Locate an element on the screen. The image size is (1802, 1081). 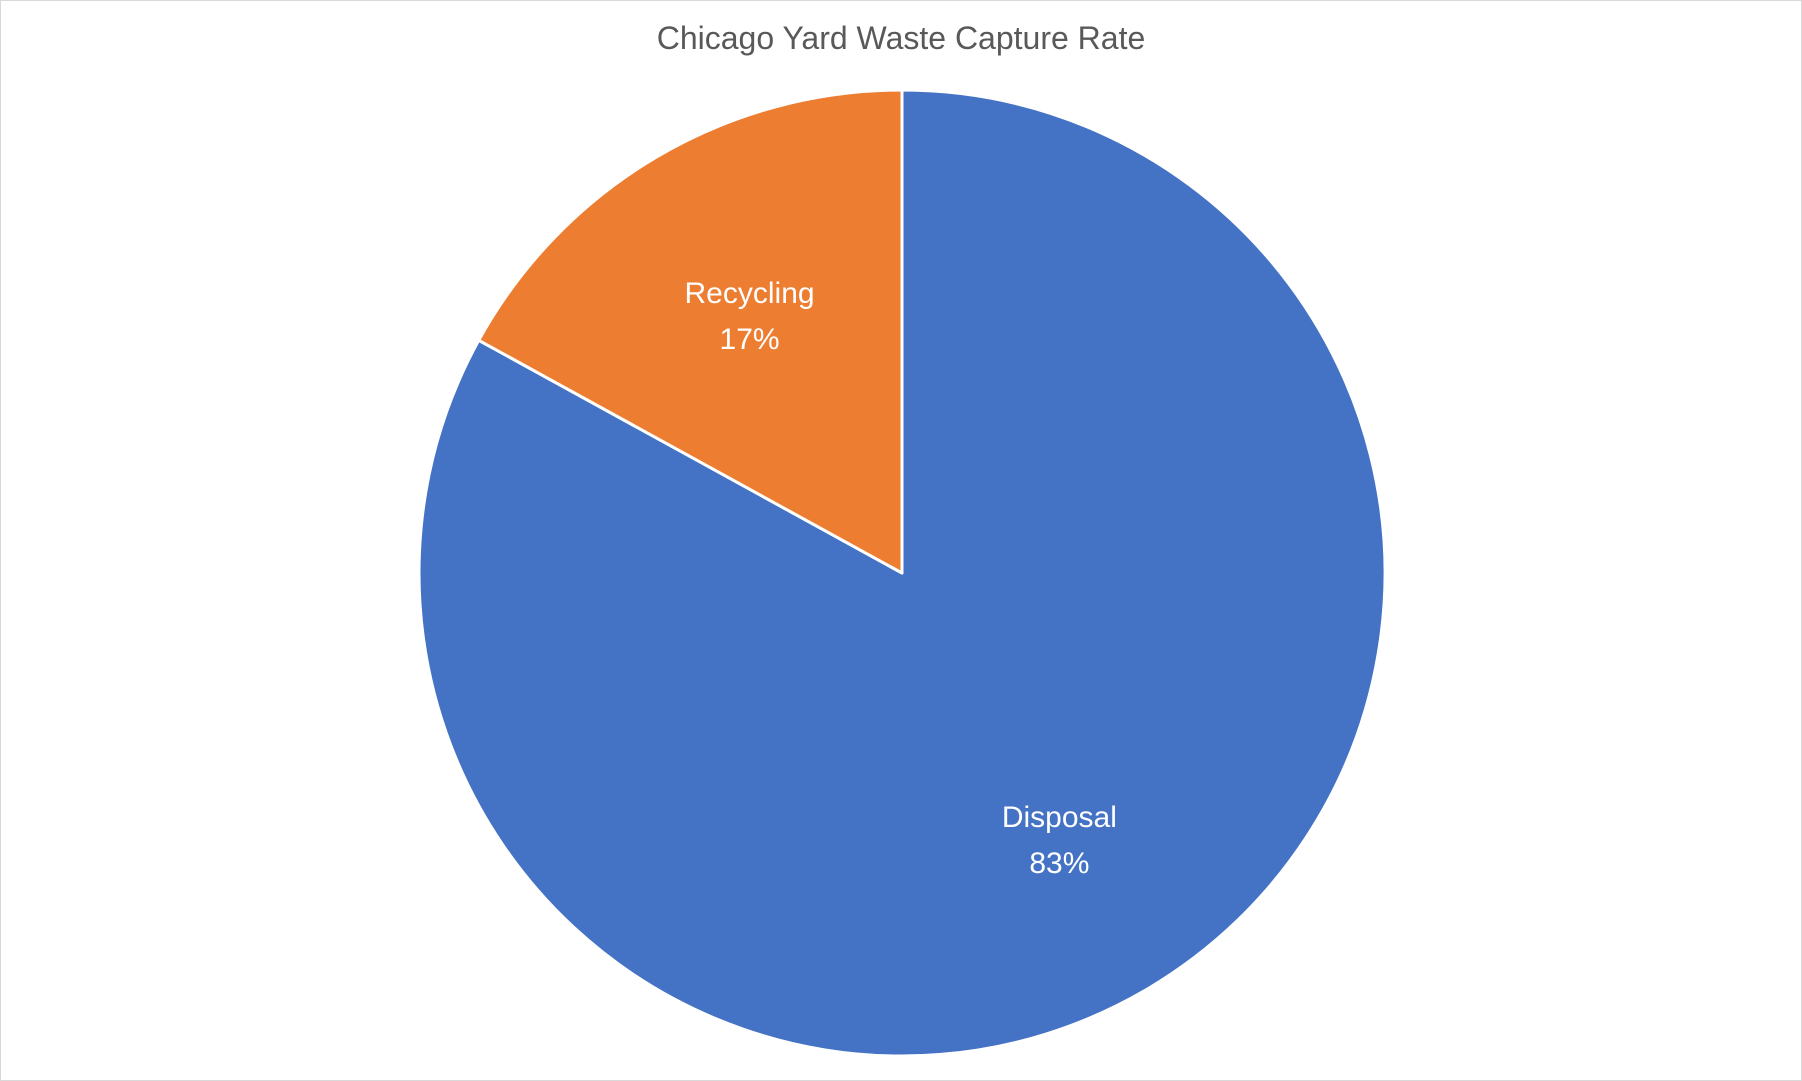
slice-category-label: Disposal is located at coordinates (1059, 817).